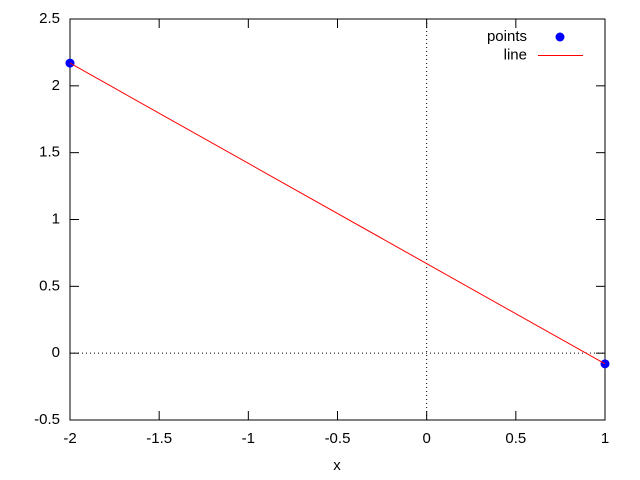 The image size is (640, 480). What do you see at coordinates (49, 285) in the screenshot?
I see `y-tick-label: 0.5` at bounding box center [49, 285].